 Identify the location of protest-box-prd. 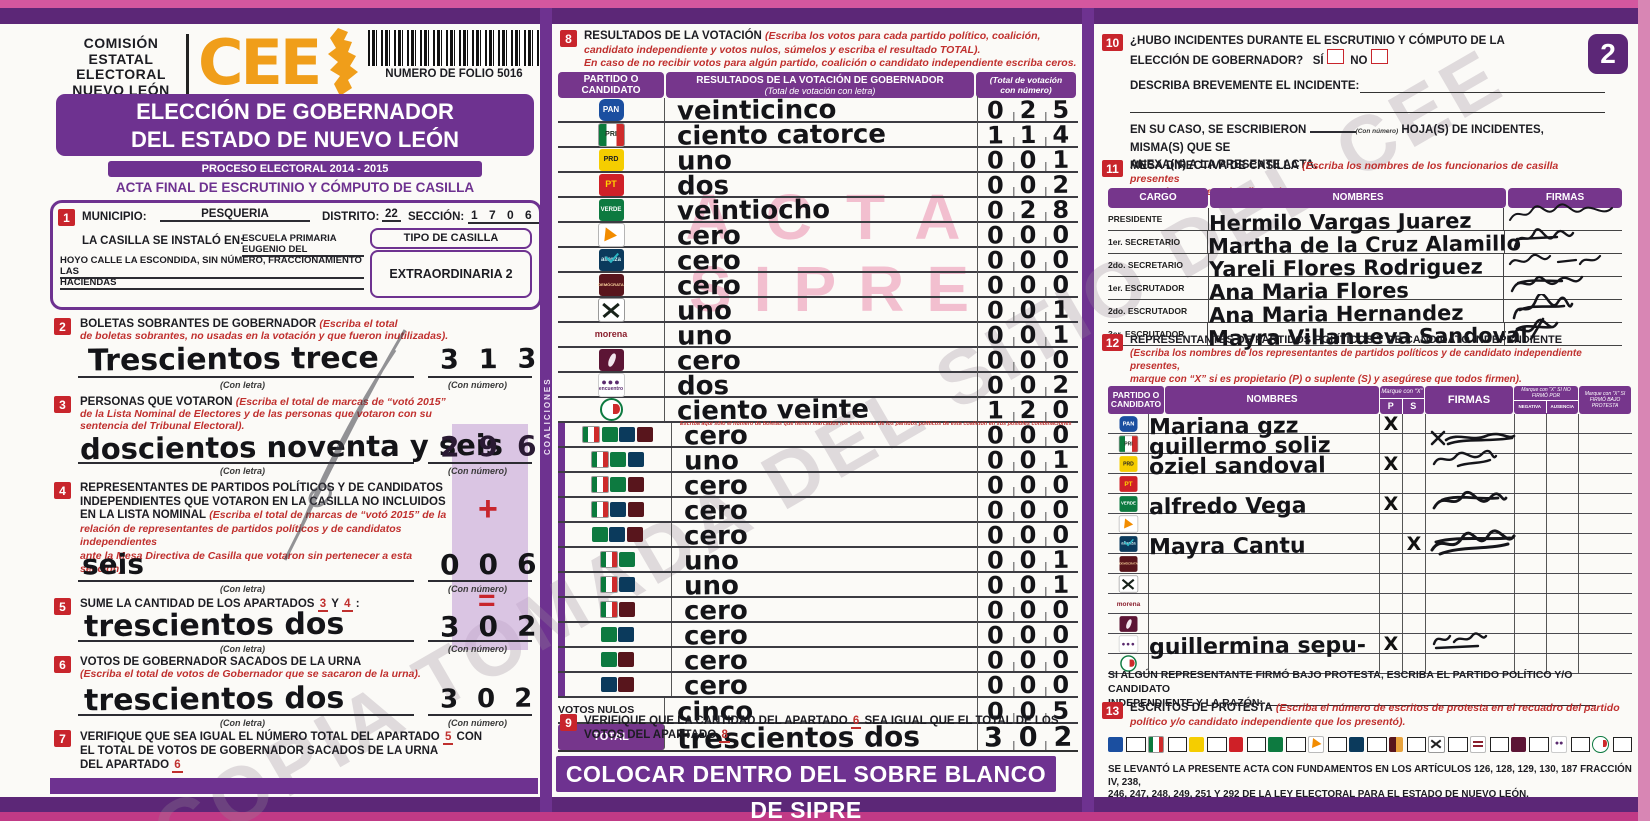
(1217, 744).